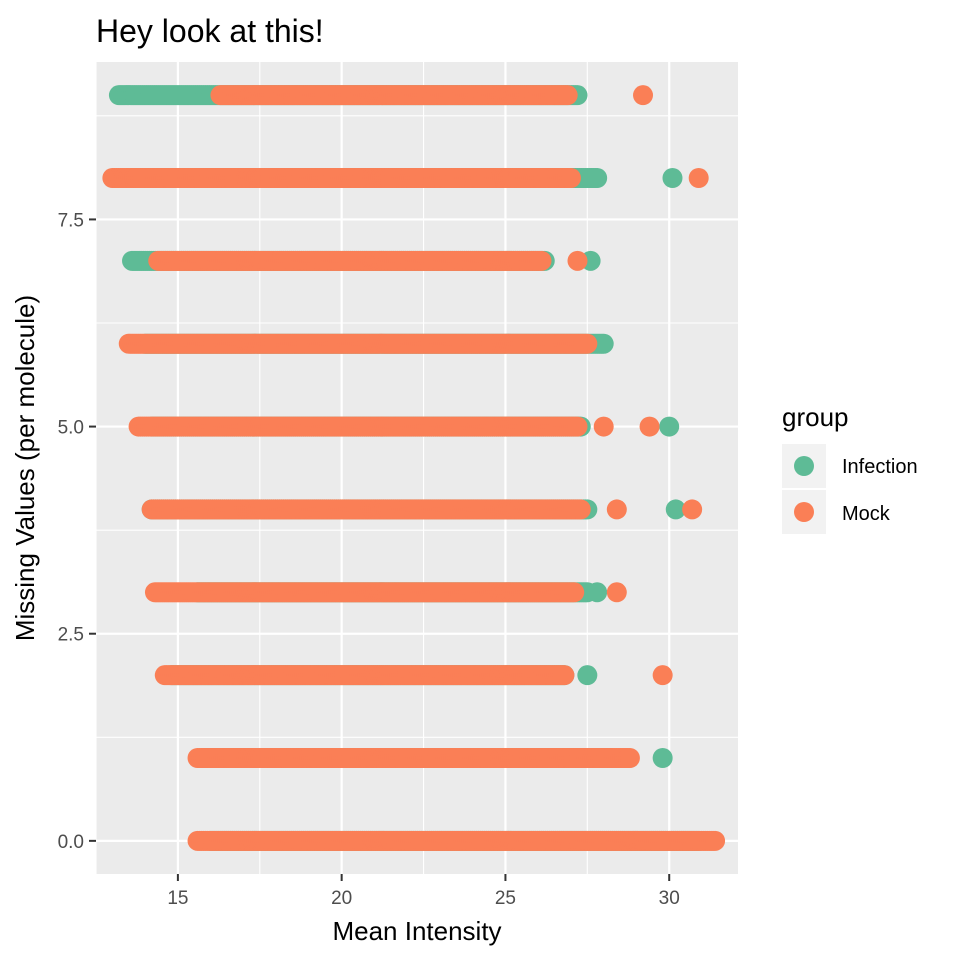 The width and height of the screenshot is (960, 960). Describe the element at coordinates (836, 512) in the screenshot. I see `legend-entry-mock: Mock` at that location.